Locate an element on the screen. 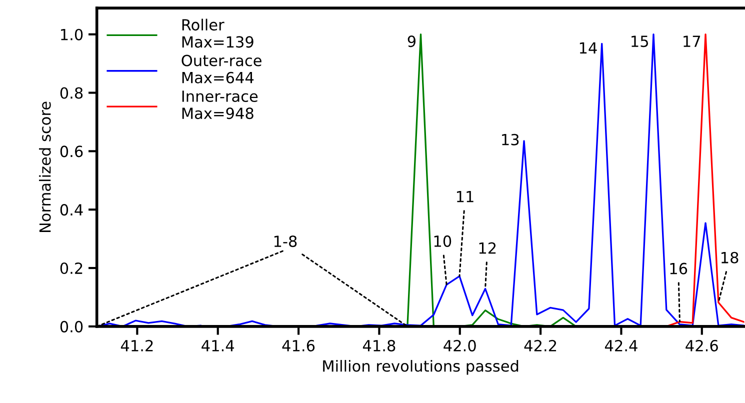  annotation: 10 is located at coordinates (443, 241).